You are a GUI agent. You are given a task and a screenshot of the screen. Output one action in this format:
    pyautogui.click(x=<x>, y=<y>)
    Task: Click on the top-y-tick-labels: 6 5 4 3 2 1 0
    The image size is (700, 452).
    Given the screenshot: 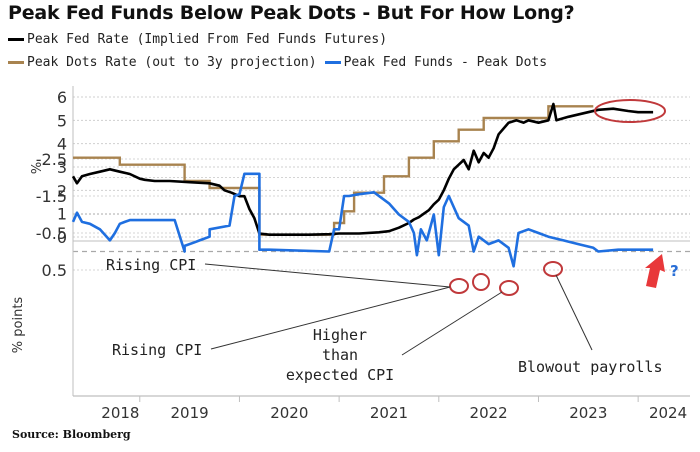 What is the action you would take?
    pyautogui.click(x=62, y=167)
    